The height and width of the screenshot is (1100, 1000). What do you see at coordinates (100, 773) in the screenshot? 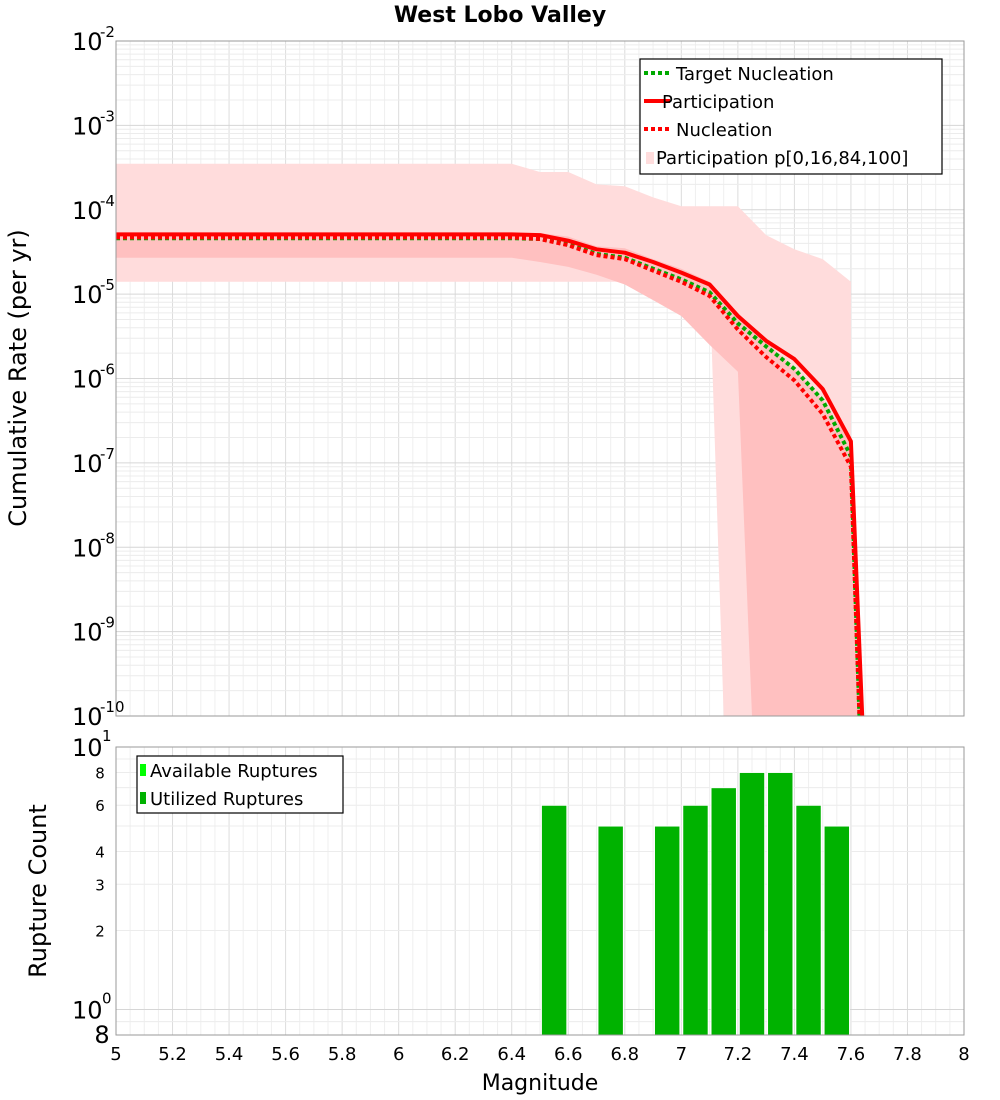
I see `y-minor-tick-label: 8` at bounding box center [100, 773].